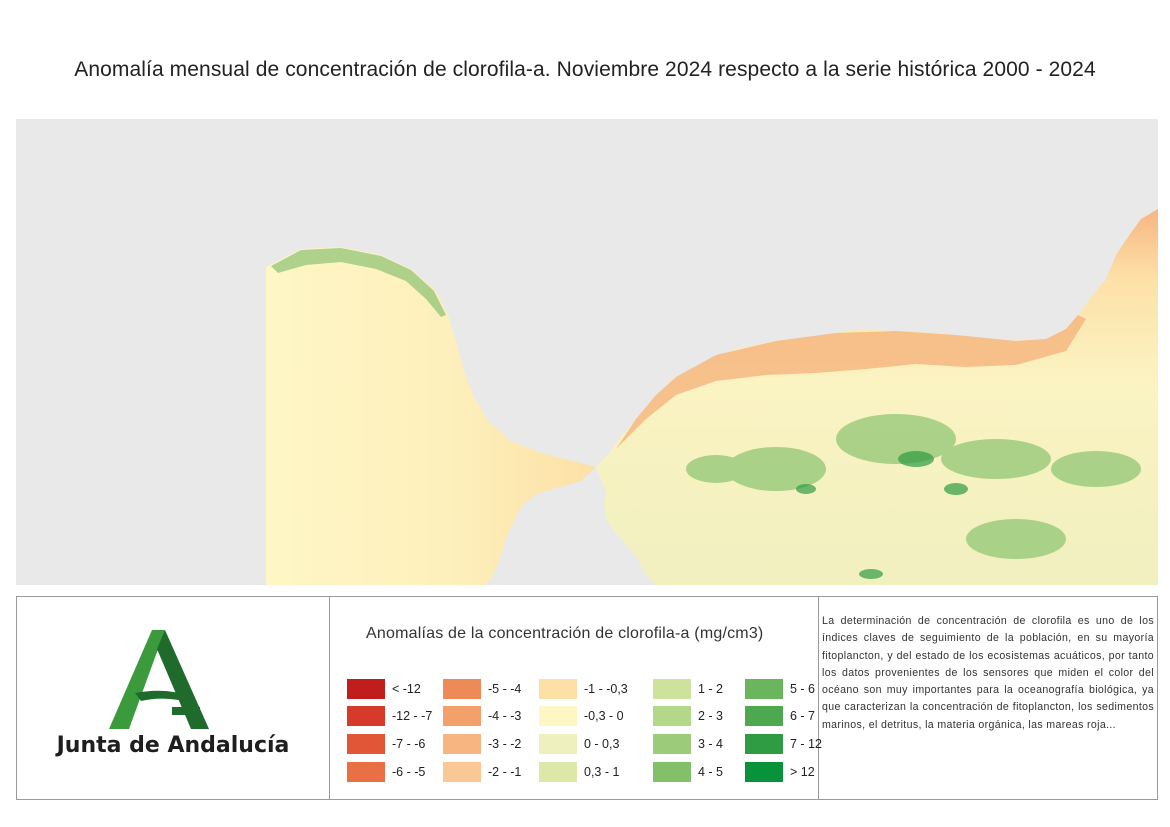  Describe the element at coordinates (802, 772) in the screenshot. I see `legend-label: > 12` at that location.